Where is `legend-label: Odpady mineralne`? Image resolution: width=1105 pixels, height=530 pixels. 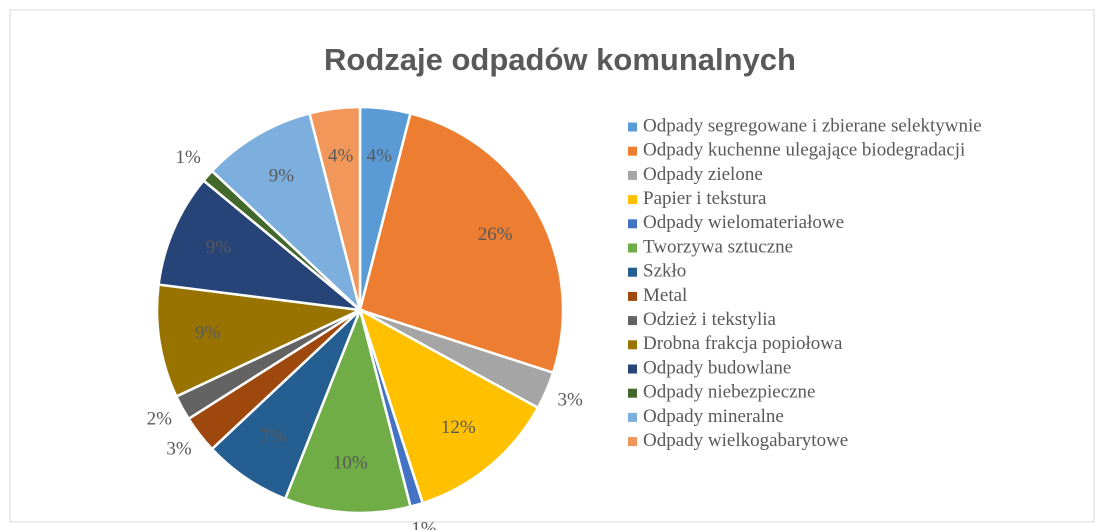
legend-label: Odpady mineralne is located at coordinates (713, 416).